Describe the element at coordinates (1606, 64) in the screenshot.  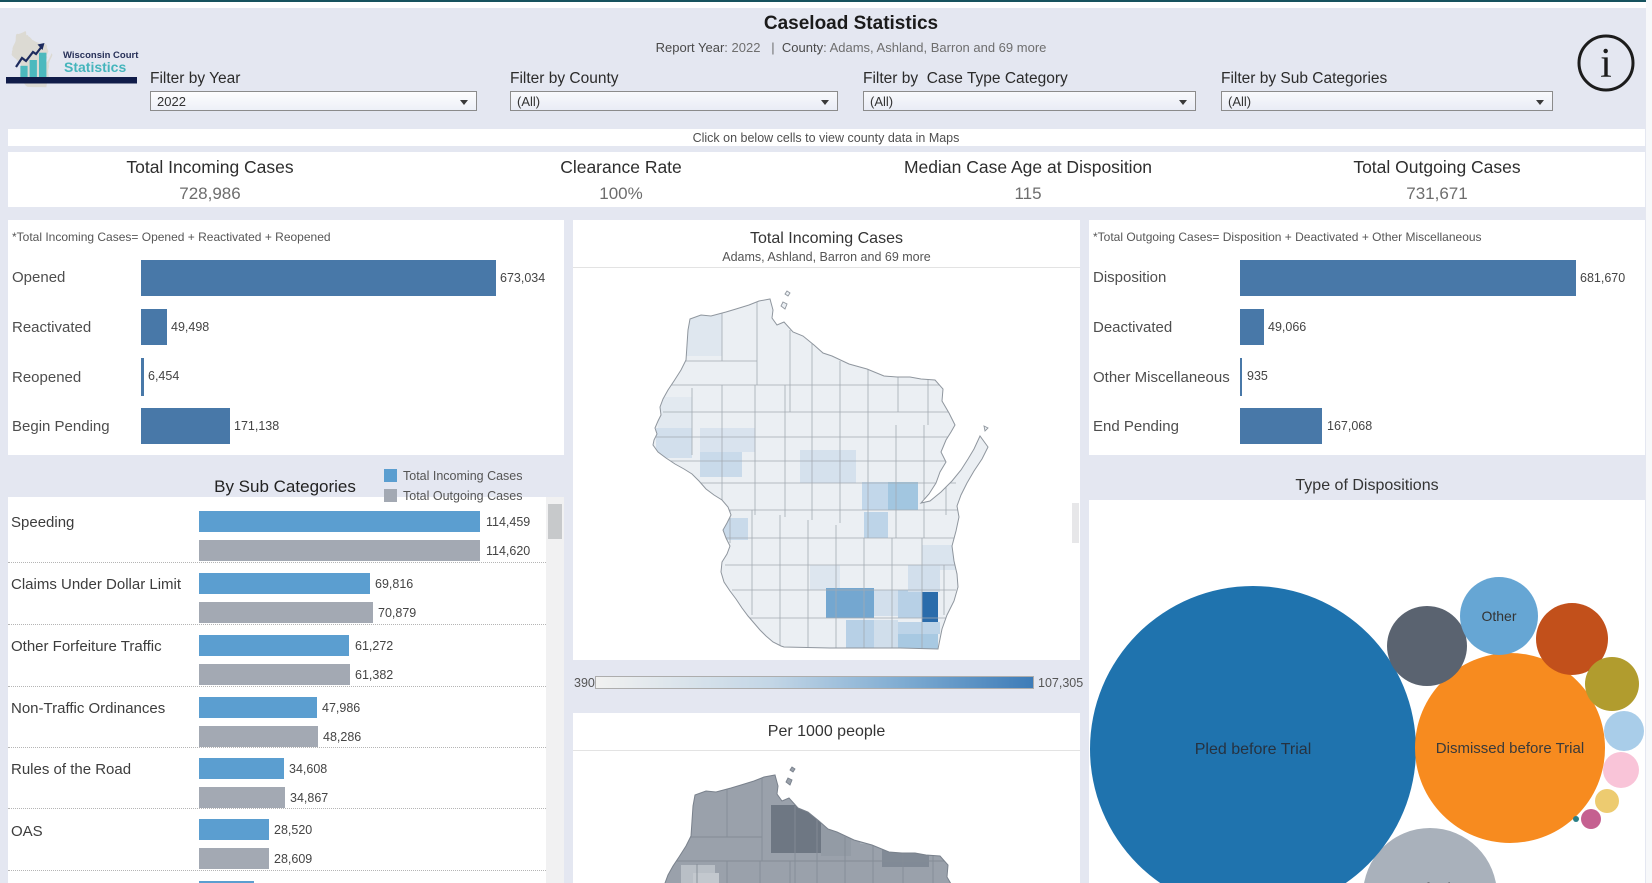
I see `svg-text: i` at that location.